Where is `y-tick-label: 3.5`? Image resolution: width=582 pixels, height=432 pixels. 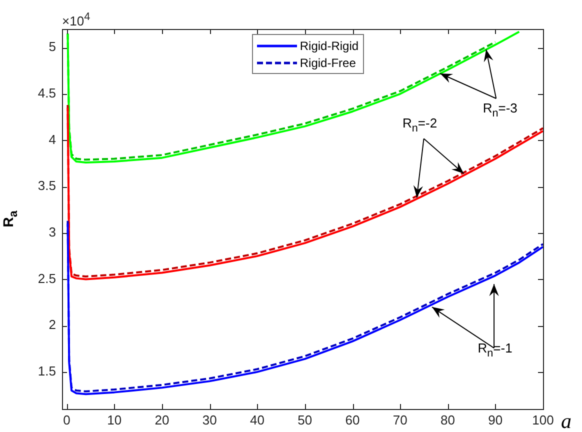
y-tick-label: 3.5 is located at coordinates (47, 186).